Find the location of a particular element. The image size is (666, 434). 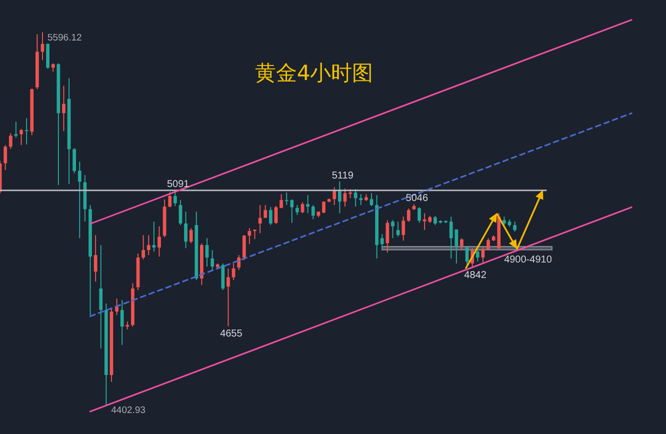

annotation: 4655 is located at coordinates (231, 334).